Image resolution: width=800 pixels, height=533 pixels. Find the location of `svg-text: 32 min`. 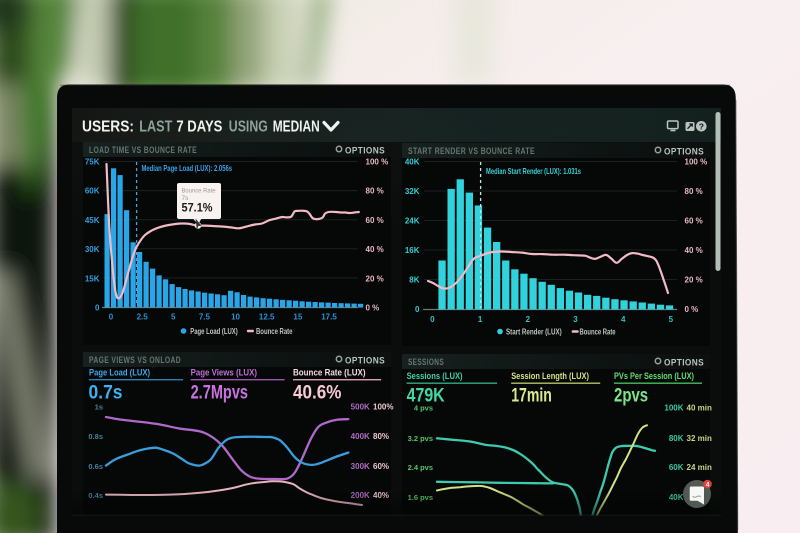

svg-text: 32 min is located at coordinates (699, 438).